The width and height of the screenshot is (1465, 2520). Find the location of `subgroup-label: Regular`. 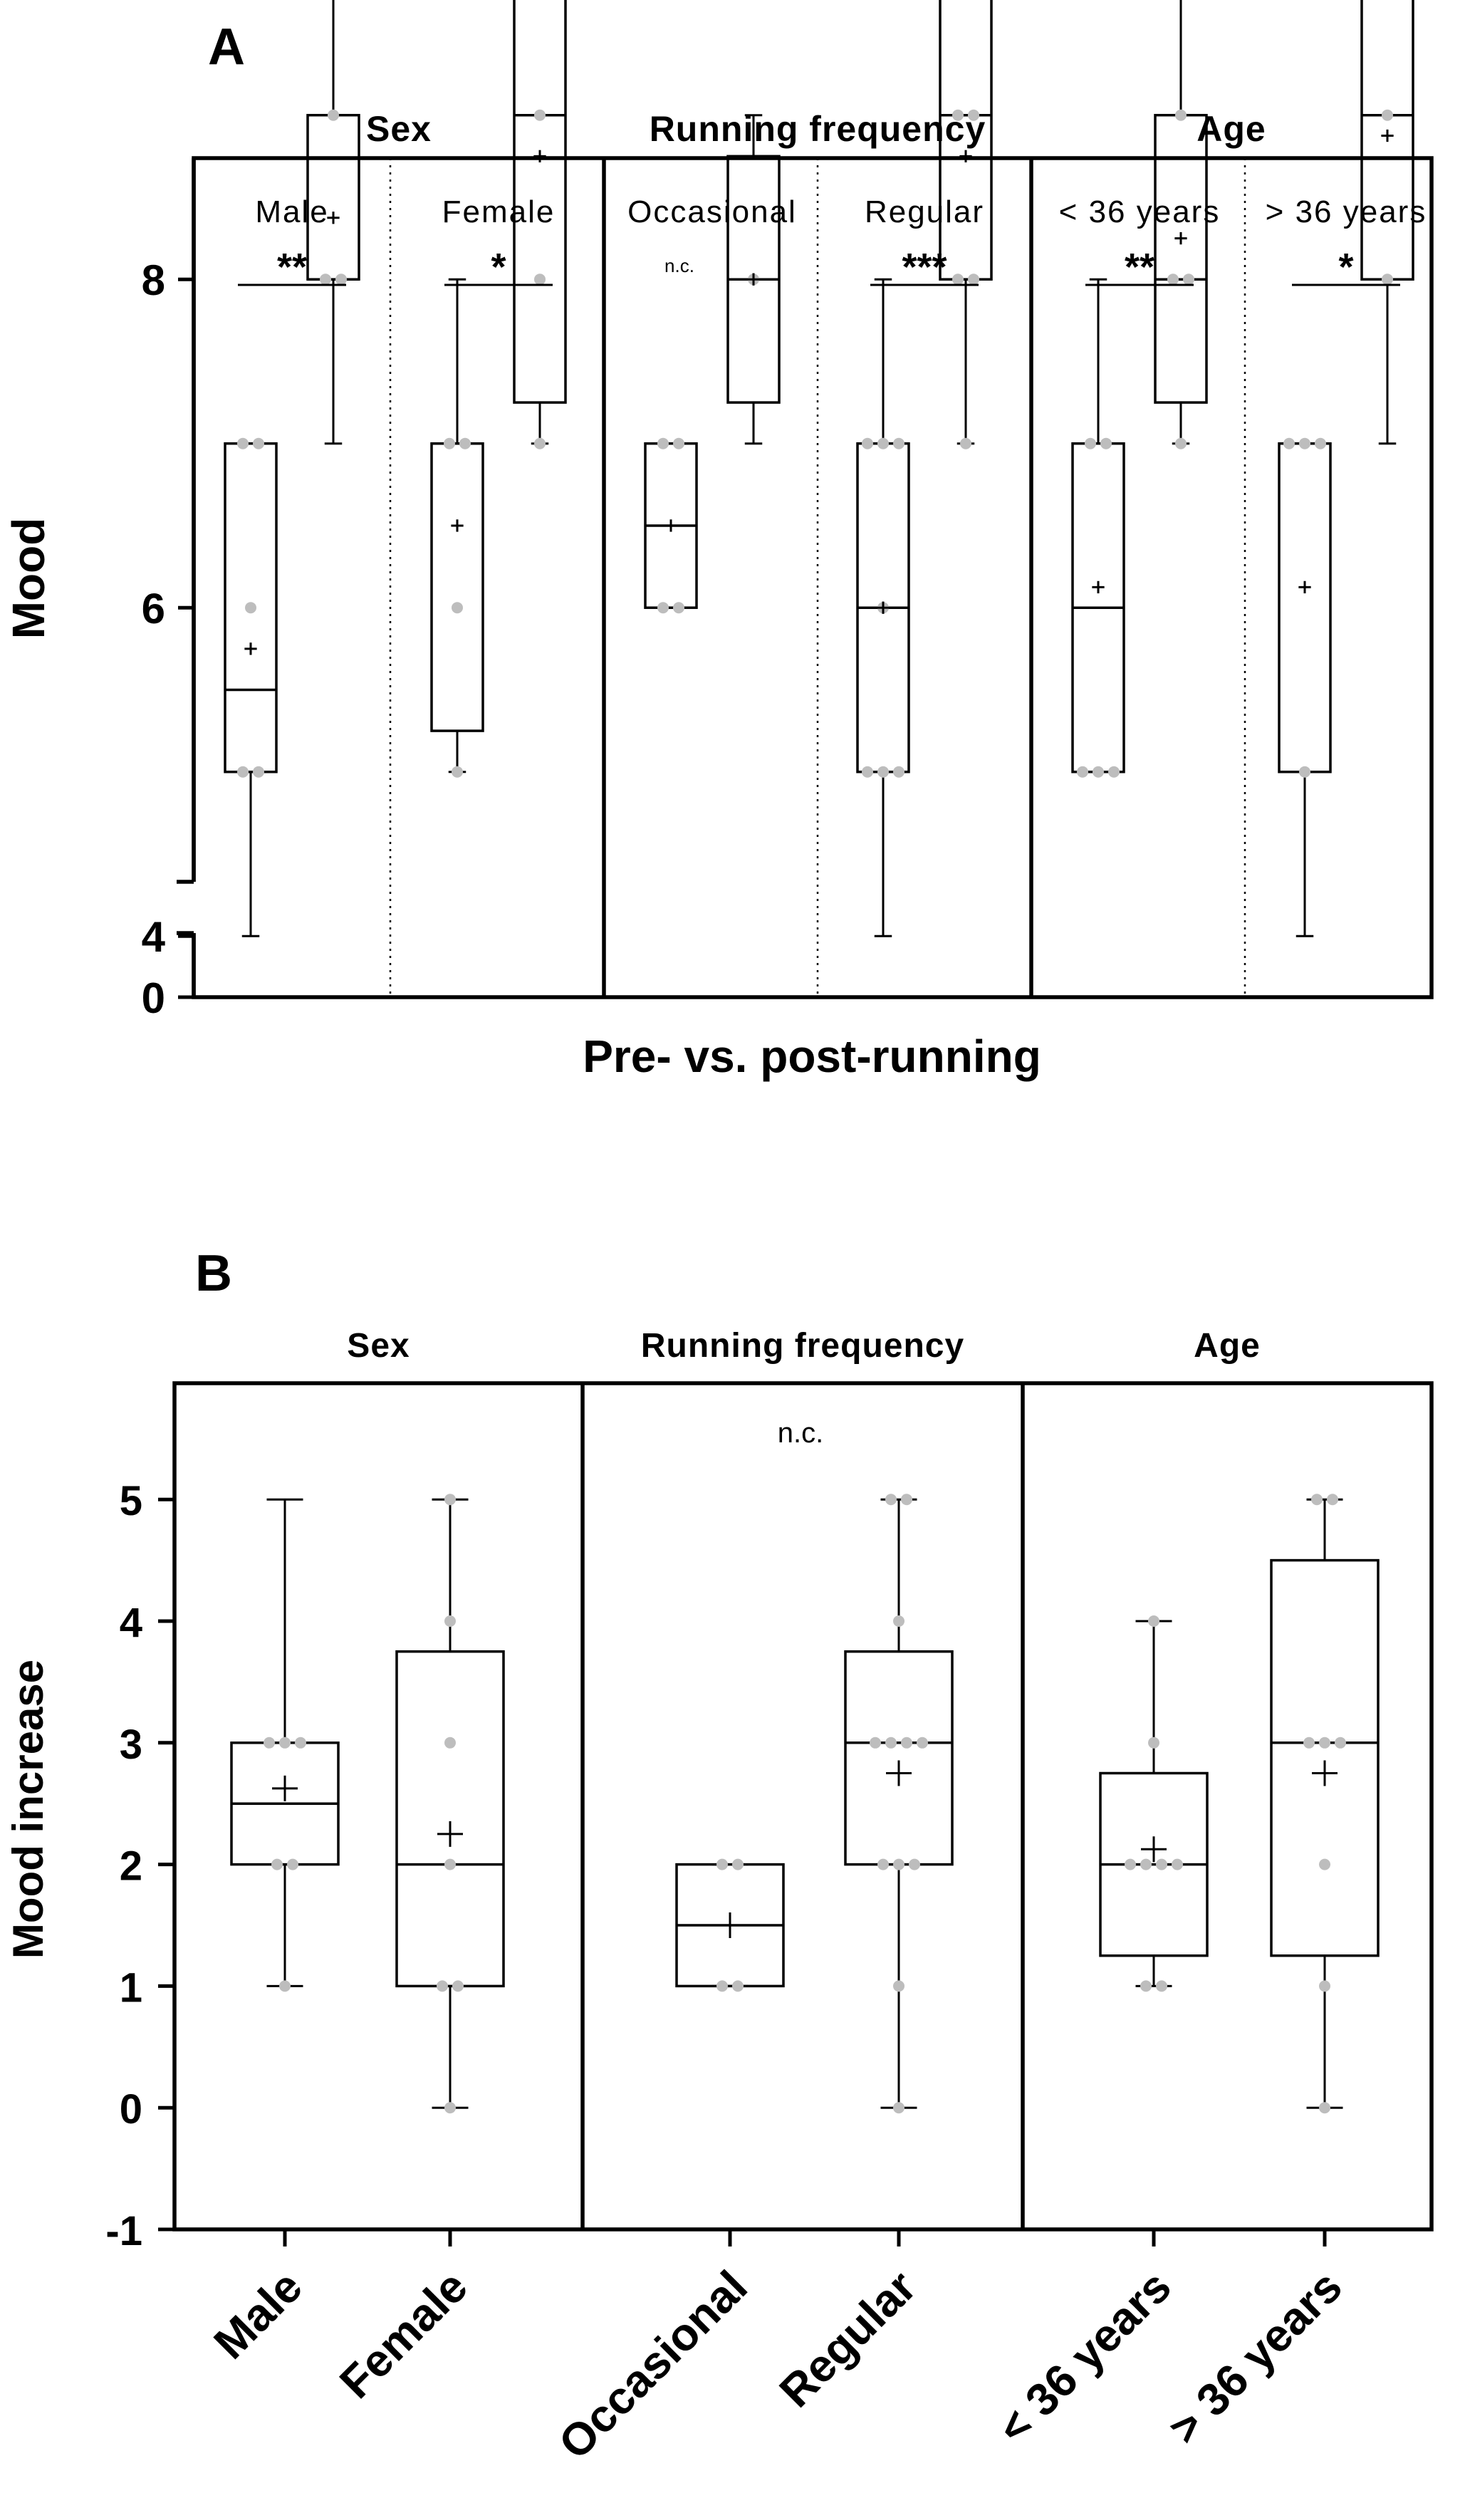

subgroup-label: Regular is located at coordinates (924, 211).